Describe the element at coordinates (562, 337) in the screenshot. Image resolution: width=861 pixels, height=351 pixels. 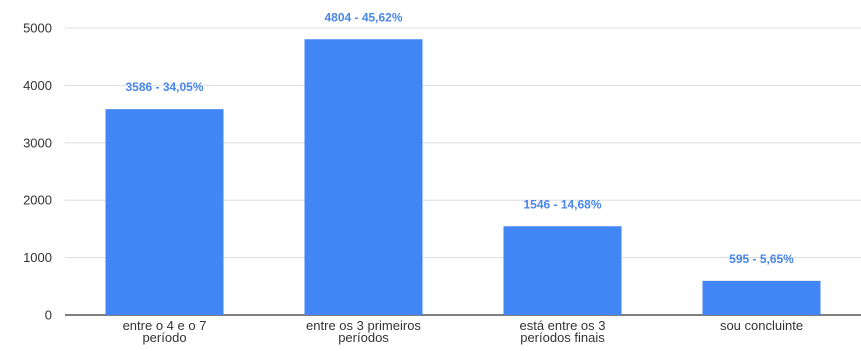
I see `x-category-label-line: períodos finais` at that location.